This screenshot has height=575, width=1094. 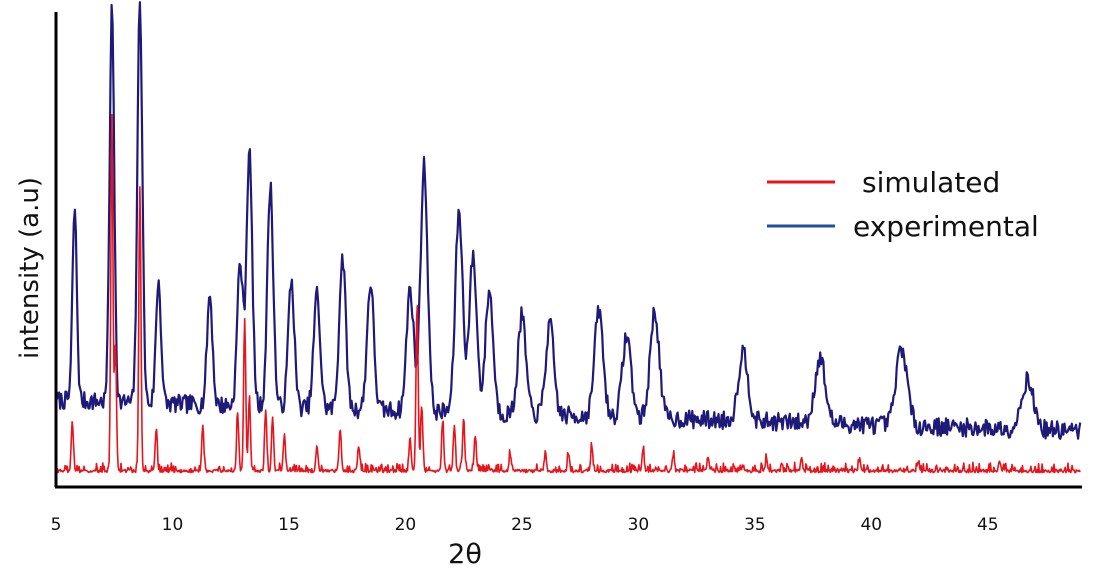 What do you see at coordinates (988, 525) in the screenshot?
I see `x-tick-label: 45` at bounding box center [988, 525].